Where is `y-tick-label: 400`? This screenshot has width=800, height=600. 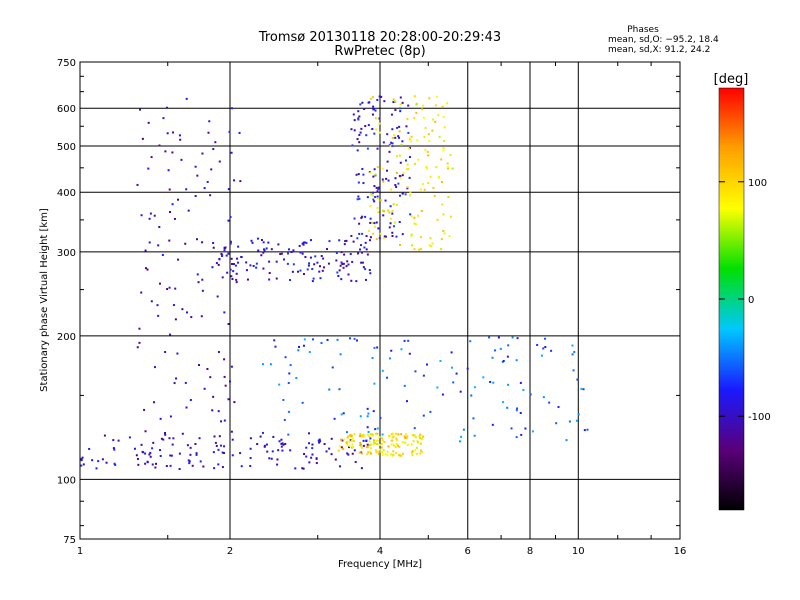 y-tick-label: 400 is located at coordinates (66, 193).